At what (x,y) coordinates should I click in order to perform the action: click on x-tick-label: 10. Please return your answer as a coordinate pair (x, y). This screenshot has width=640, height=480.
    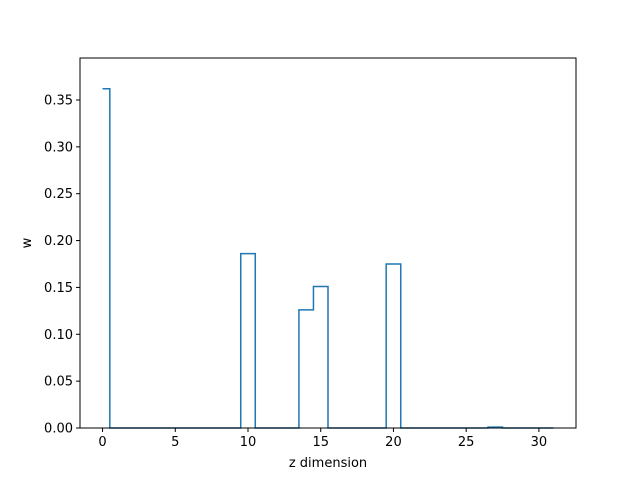
    Looking at the image, I should click on (248, 442).